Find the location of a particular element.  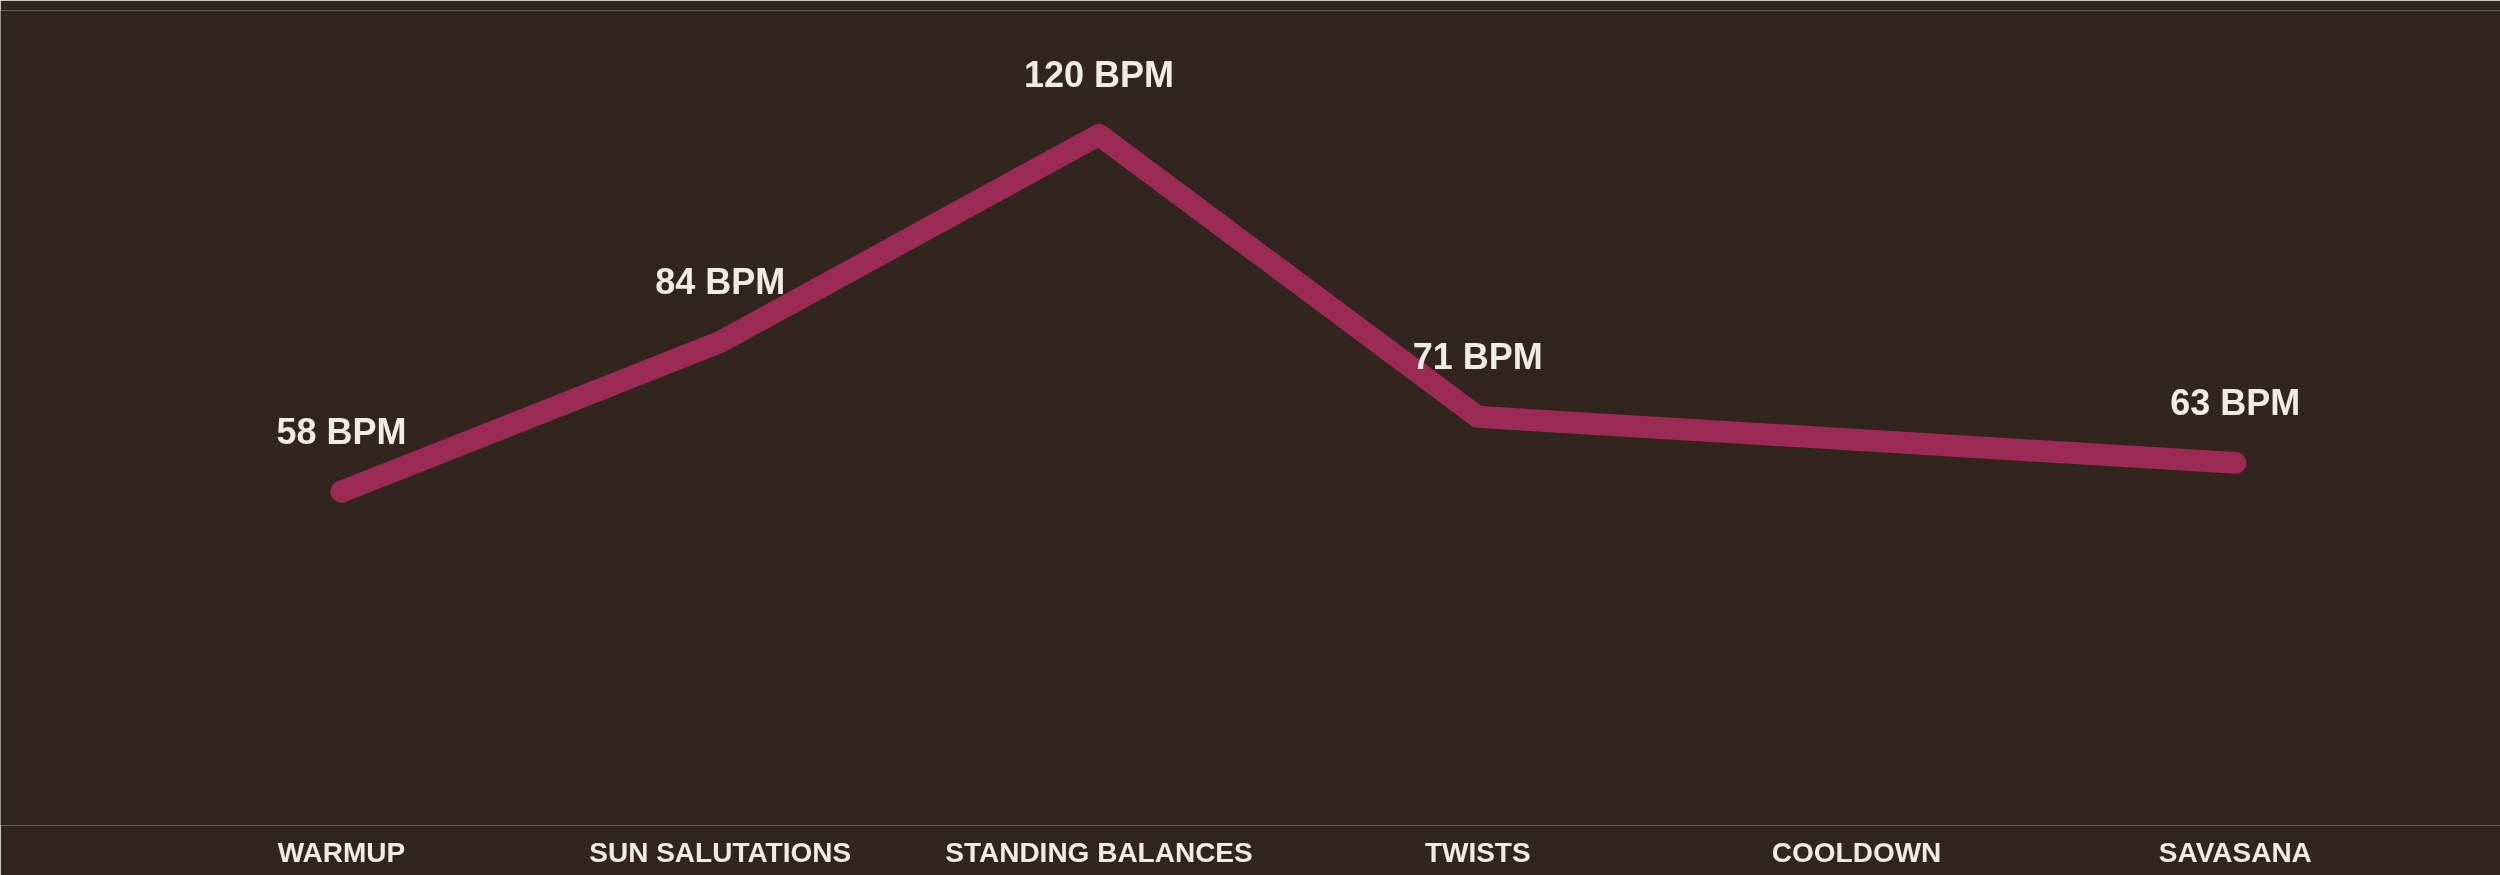

x-tick-label: SUN SALUTATIONS is located at coordinates (720, 852).